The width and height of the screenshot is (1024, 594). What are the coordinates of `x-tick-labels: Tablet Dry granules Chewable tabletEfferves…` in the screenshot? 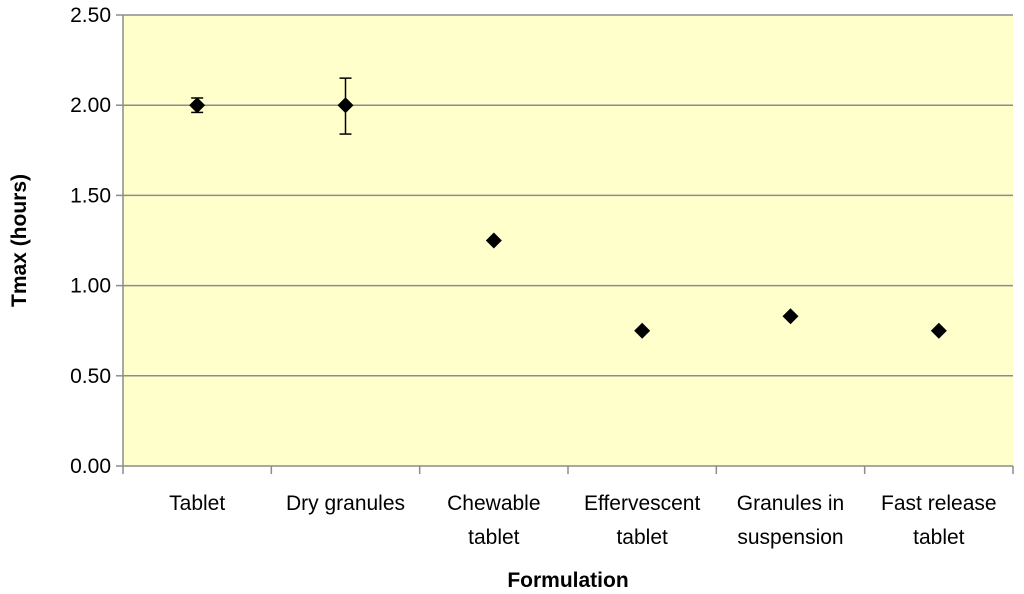 It's located at (582, 520).